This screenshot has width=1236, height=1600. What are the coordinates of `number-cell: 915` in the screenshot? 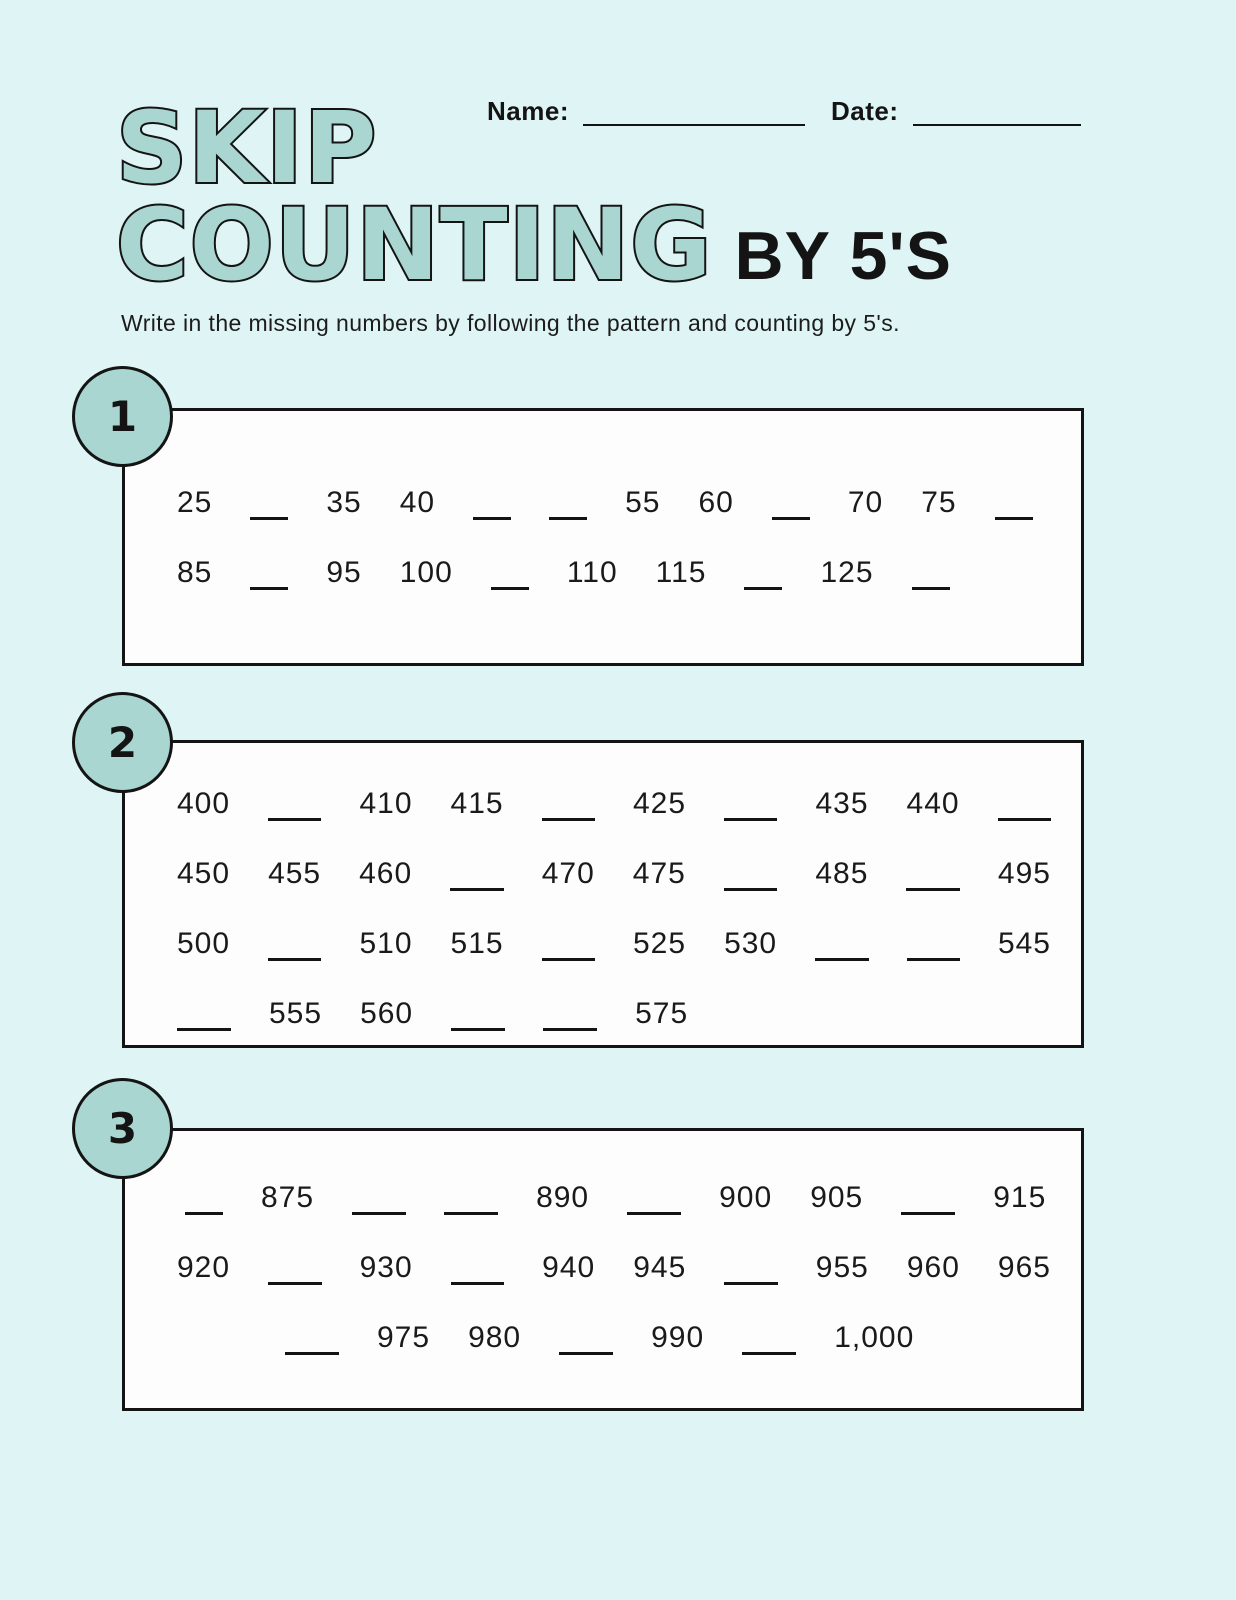 It's located at (1020, 1197).